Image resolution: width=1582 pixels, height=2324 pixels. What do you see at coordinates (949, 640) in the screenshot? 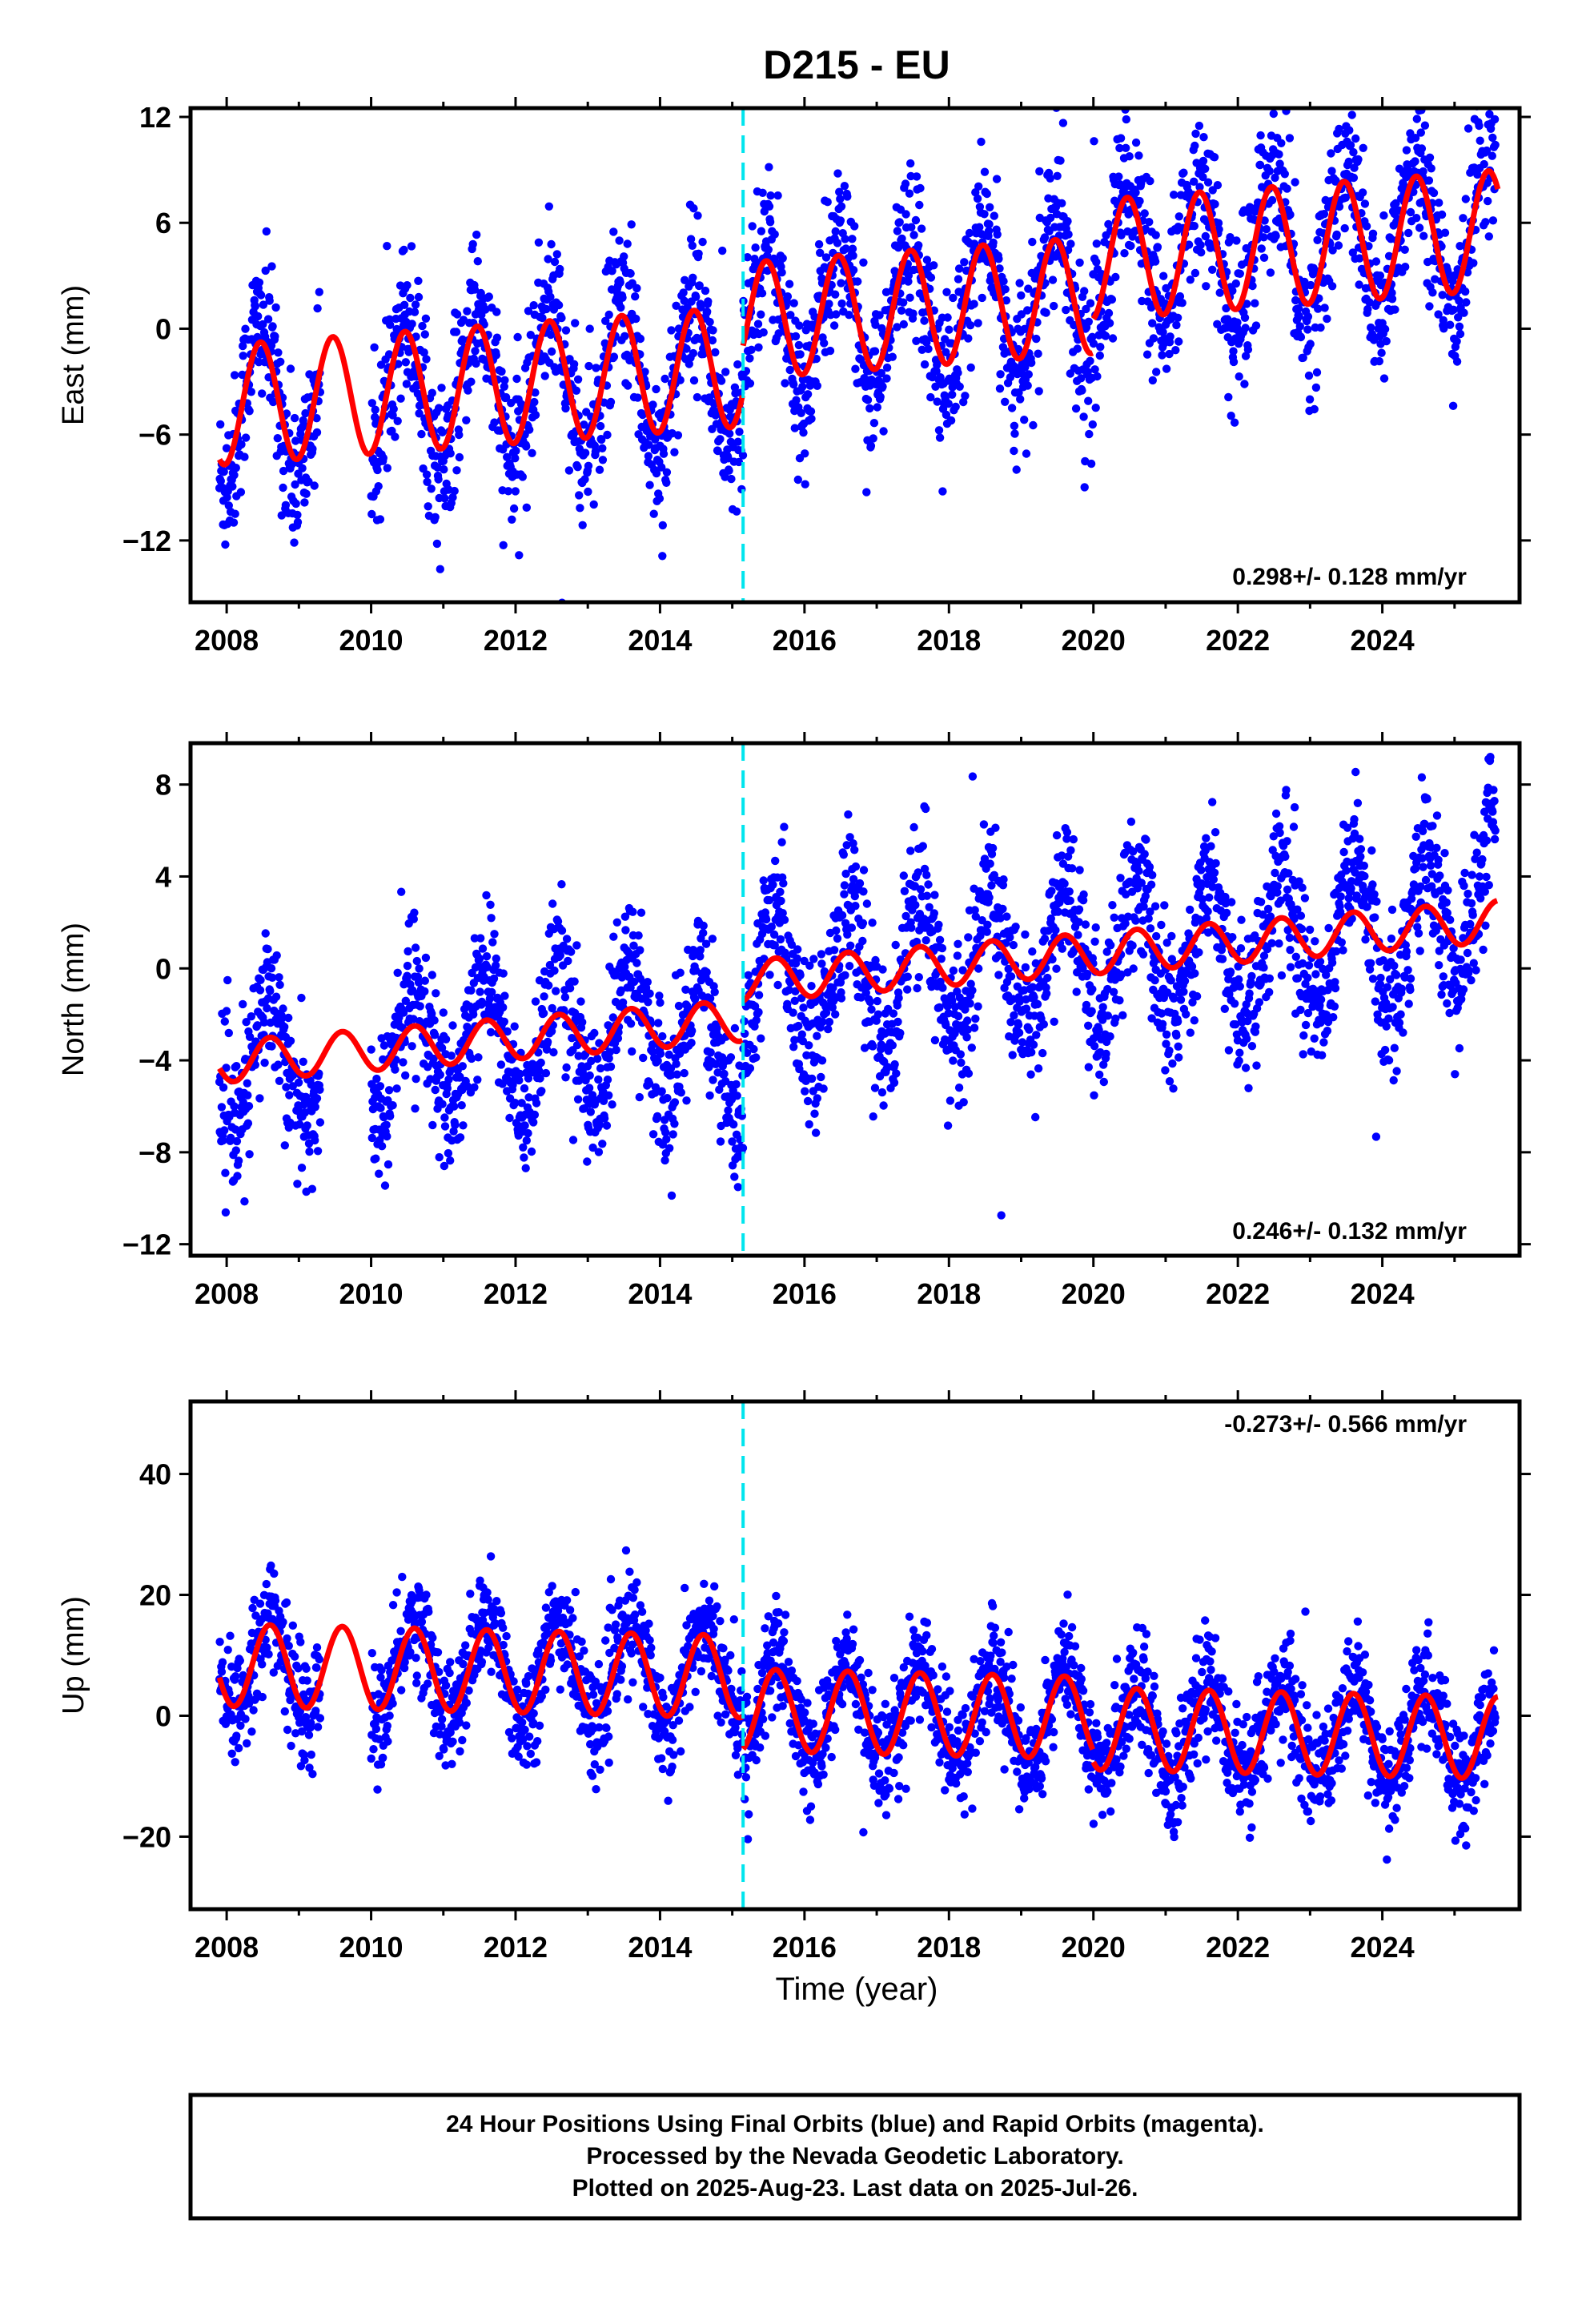
I see `east-x-tick-label: 2018` at bounding box center [949, 640].